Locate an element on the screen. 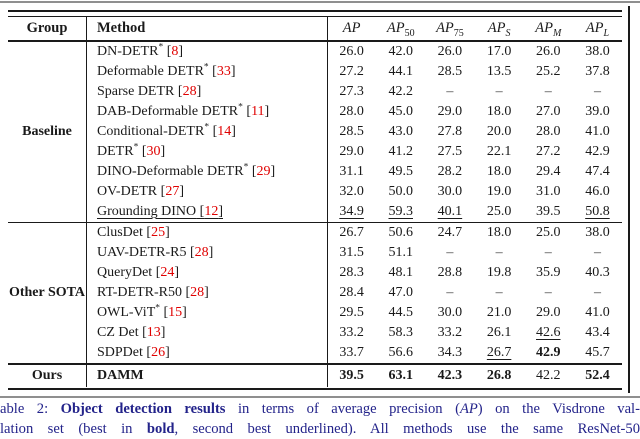  method-name: DINO-Deformable DETR* [29] is located at coordinates (186, 171).